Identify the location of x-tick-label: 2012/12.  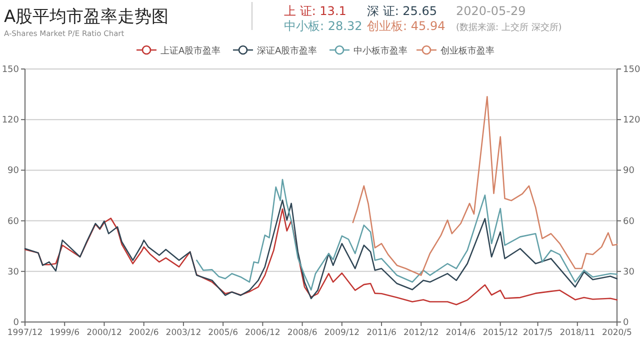
(421, 332).